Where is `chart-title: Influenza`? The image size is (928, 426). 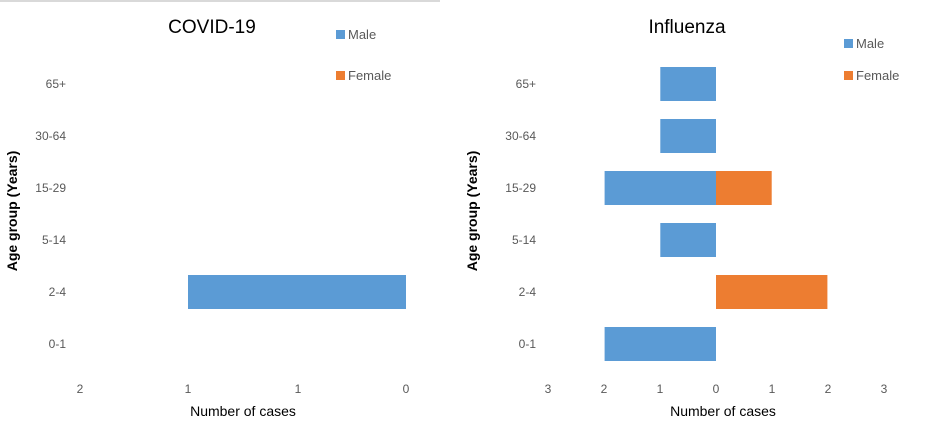
chart-title: Influenza is located at coordinates (687, 27).